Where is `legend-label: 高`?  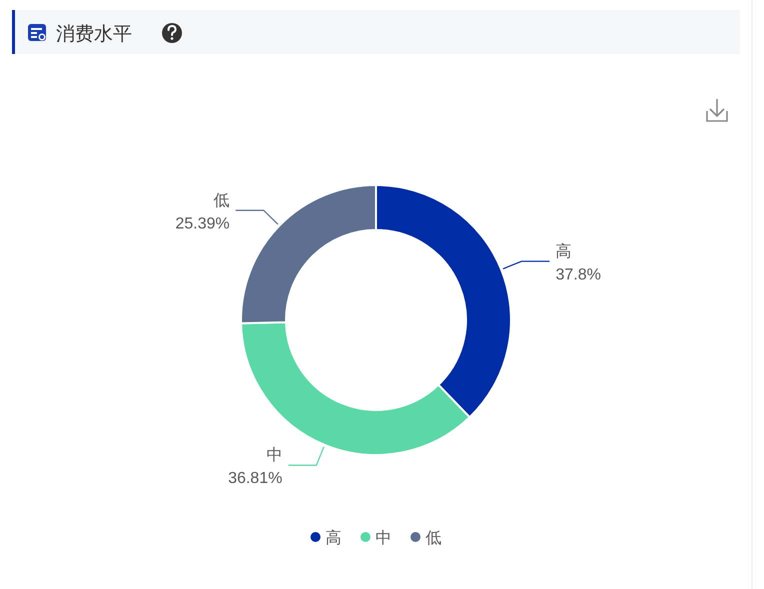 legend-label: 高 is located at coordinates (334, 538).